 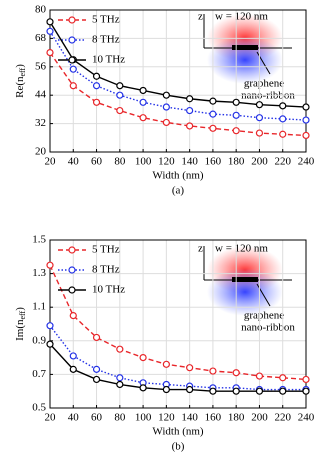 What do you see at coordinates (106, 270) in the screenshot?
I see `legend-label: 8 THz` at bounding box center [106, 270].